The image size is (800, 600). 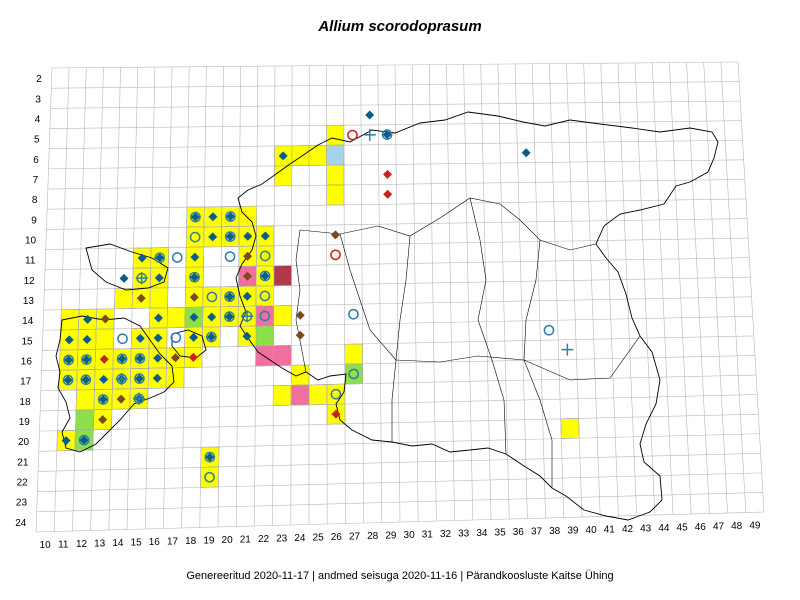 I want to click on column-label: 49, so click(x=755, y=525).